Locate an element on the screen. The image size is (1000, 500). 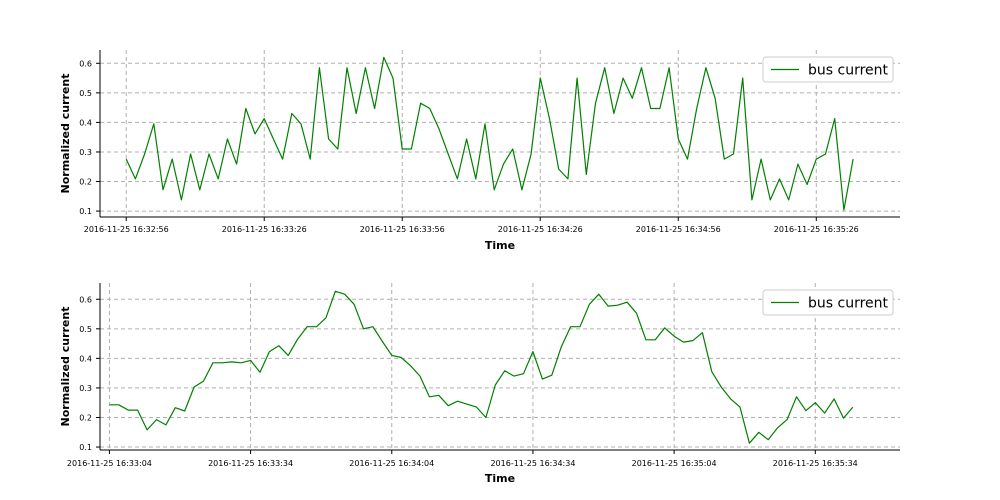
x-tick-label: 2016-11-25 16:33:04 is located at coordinates (109, 463).